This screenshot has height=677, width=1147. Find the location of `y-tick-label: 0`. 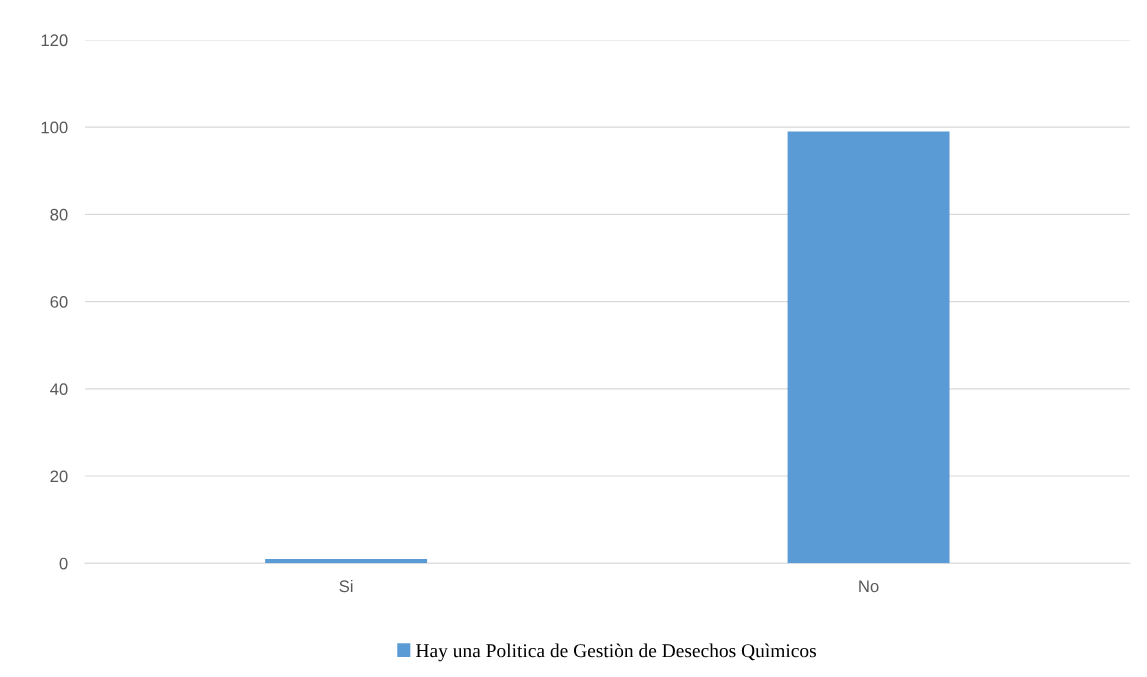

y-tick-label: 0 is located at coordinates (63, 563).